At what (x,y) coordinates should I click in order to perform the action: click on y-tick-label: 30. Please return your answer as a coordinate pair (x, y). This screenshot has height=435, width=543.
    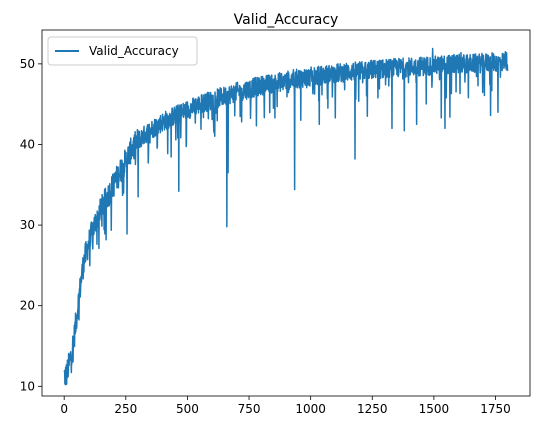
    Looking at the image, I should click on (27, 225).